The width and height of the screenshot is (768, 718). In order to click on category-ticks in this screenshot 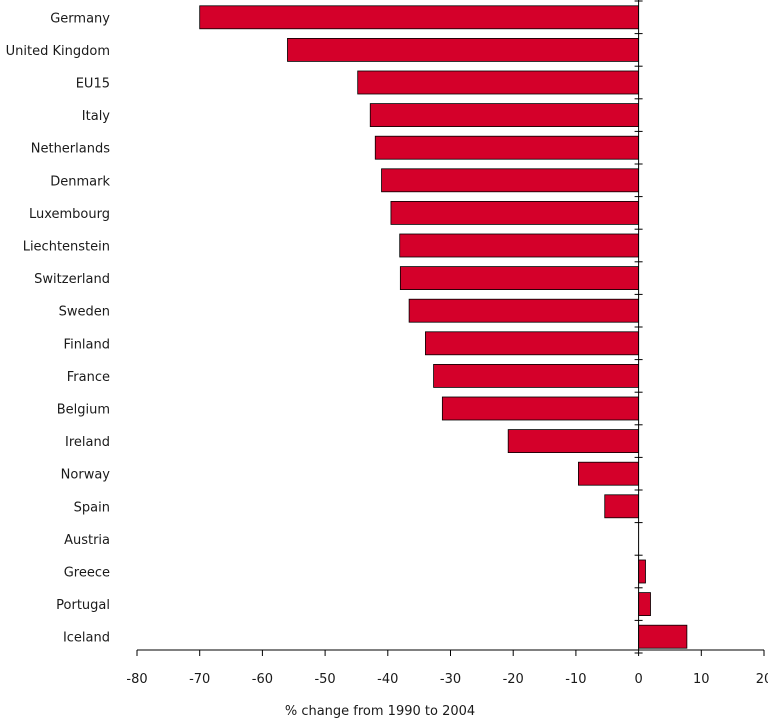, I will do `click(638, 327)`.